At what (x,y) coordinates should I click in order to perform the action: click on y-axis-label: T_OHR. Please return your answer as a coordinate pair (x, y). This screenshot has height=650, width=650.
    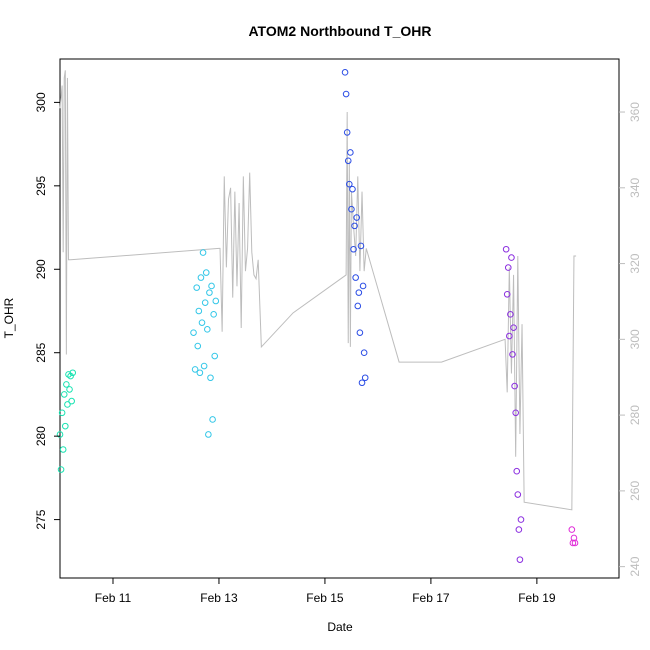
    Looking at the image, I should click on (9, 317).